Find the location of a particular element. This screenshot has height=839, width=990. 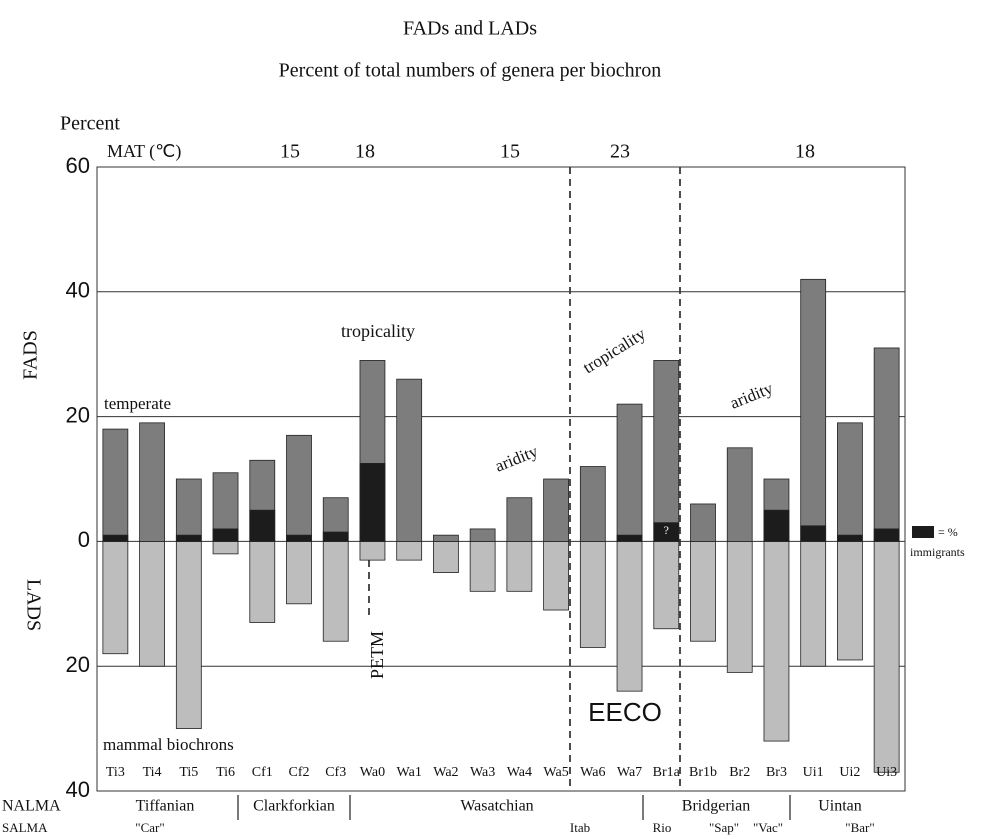

x-tick-label: Ti5 is located at coordinates (188, 772).